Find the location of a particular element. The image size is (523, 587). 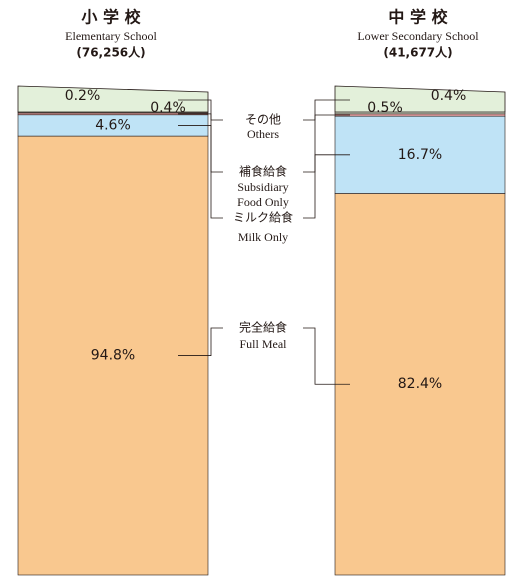

legend-label-en: Others is located at coordinates (263, 134).